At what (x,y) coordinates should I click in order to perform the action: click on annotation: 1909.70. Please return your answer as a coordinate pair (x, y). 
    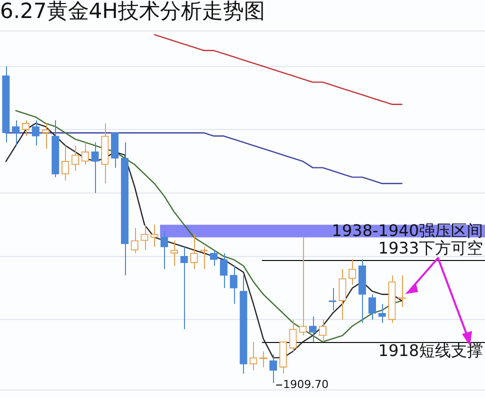
    Looking at the image, I should click on (306, 384).